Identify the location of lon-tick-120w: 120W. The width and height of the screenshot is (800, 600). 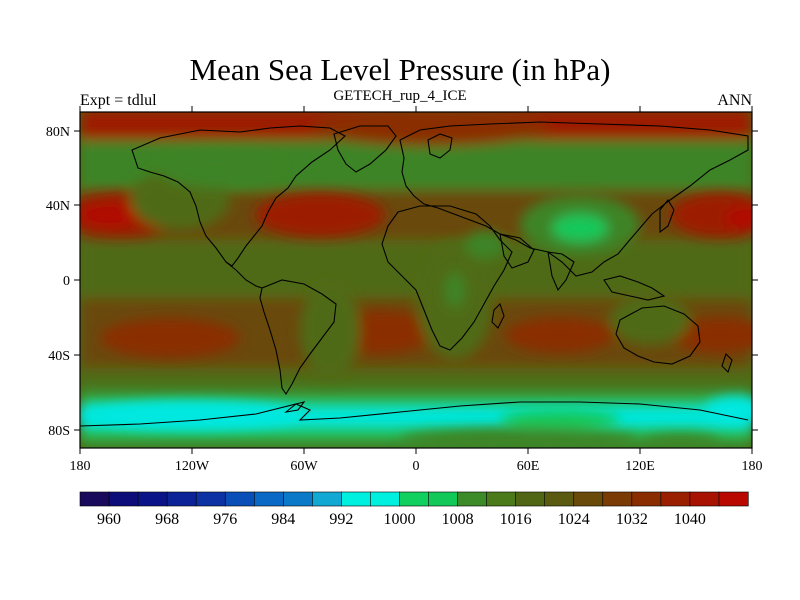
(192, 466).